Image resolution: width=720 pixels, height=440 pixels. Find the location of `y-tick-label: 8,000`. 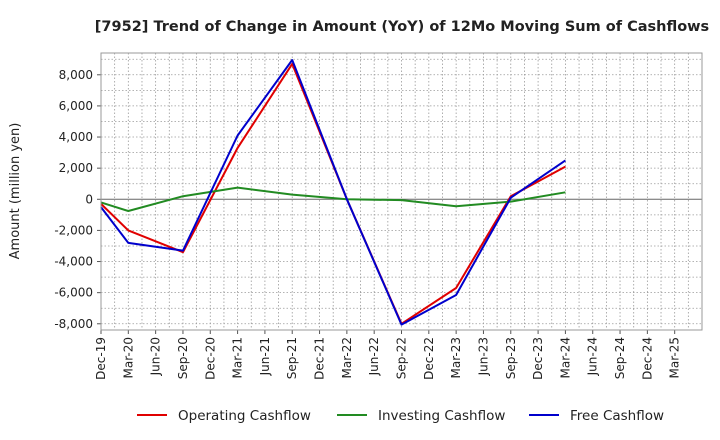

y-tick-label: 8,000 is located at coordinates (76, 75).